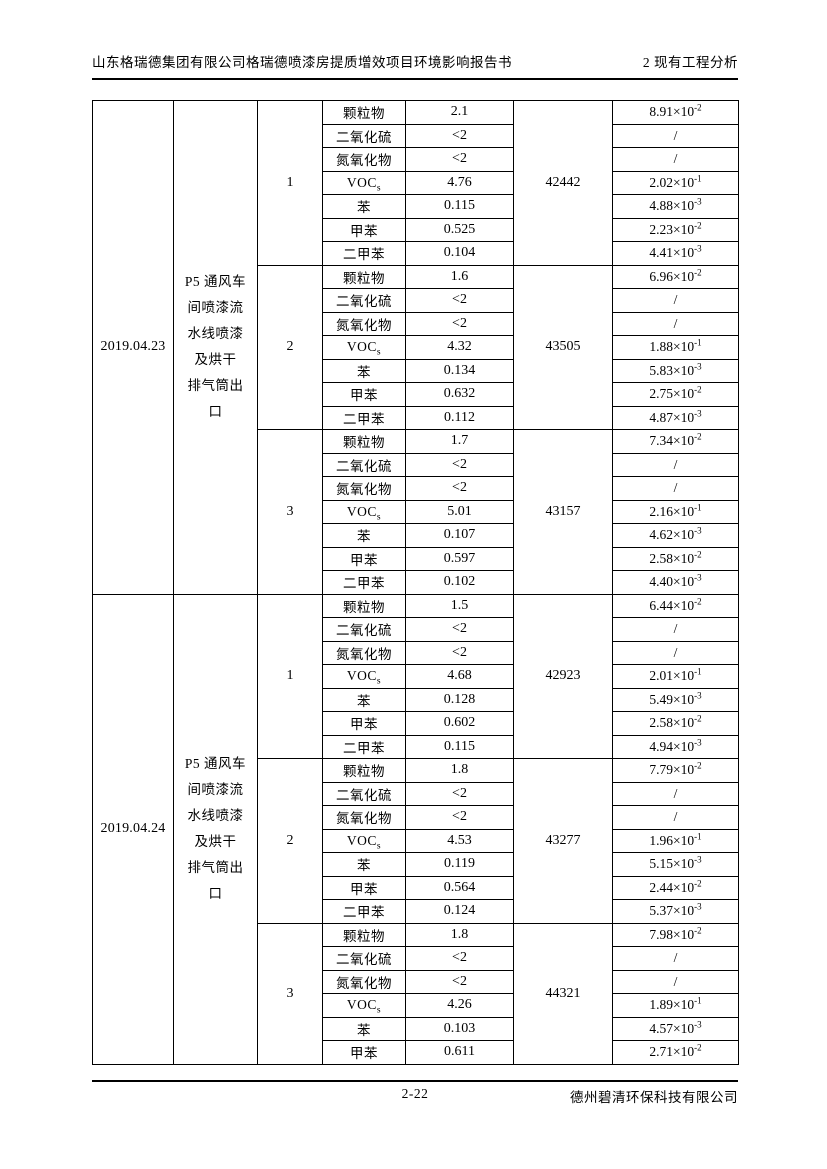 The height and width of the screenshot is (1169, 827). Describe the element at coordinates (215, 282) in the screenshot. I see `location-line: P5 通风车` at that location.